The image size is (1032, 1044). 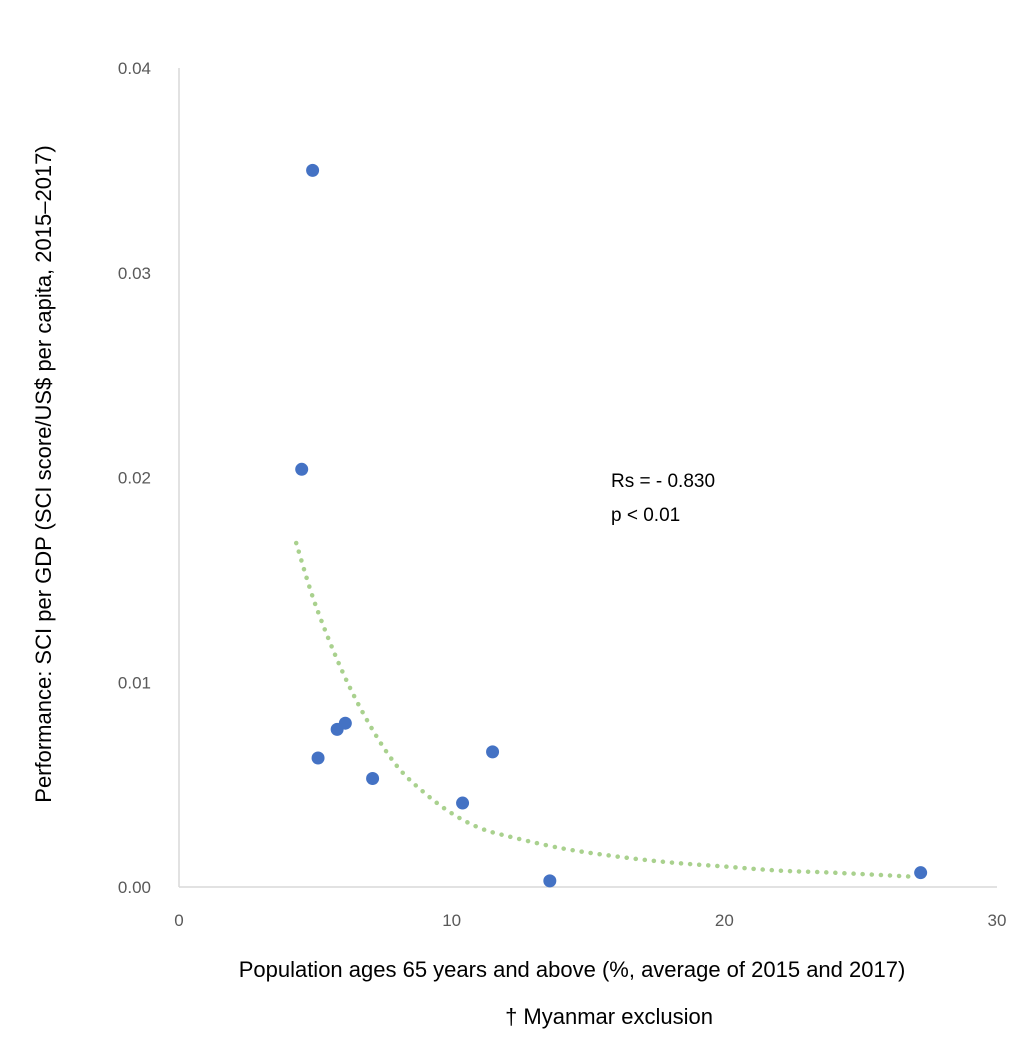 I want to click on x-tick-label: 30, so click(x=997, y=920).